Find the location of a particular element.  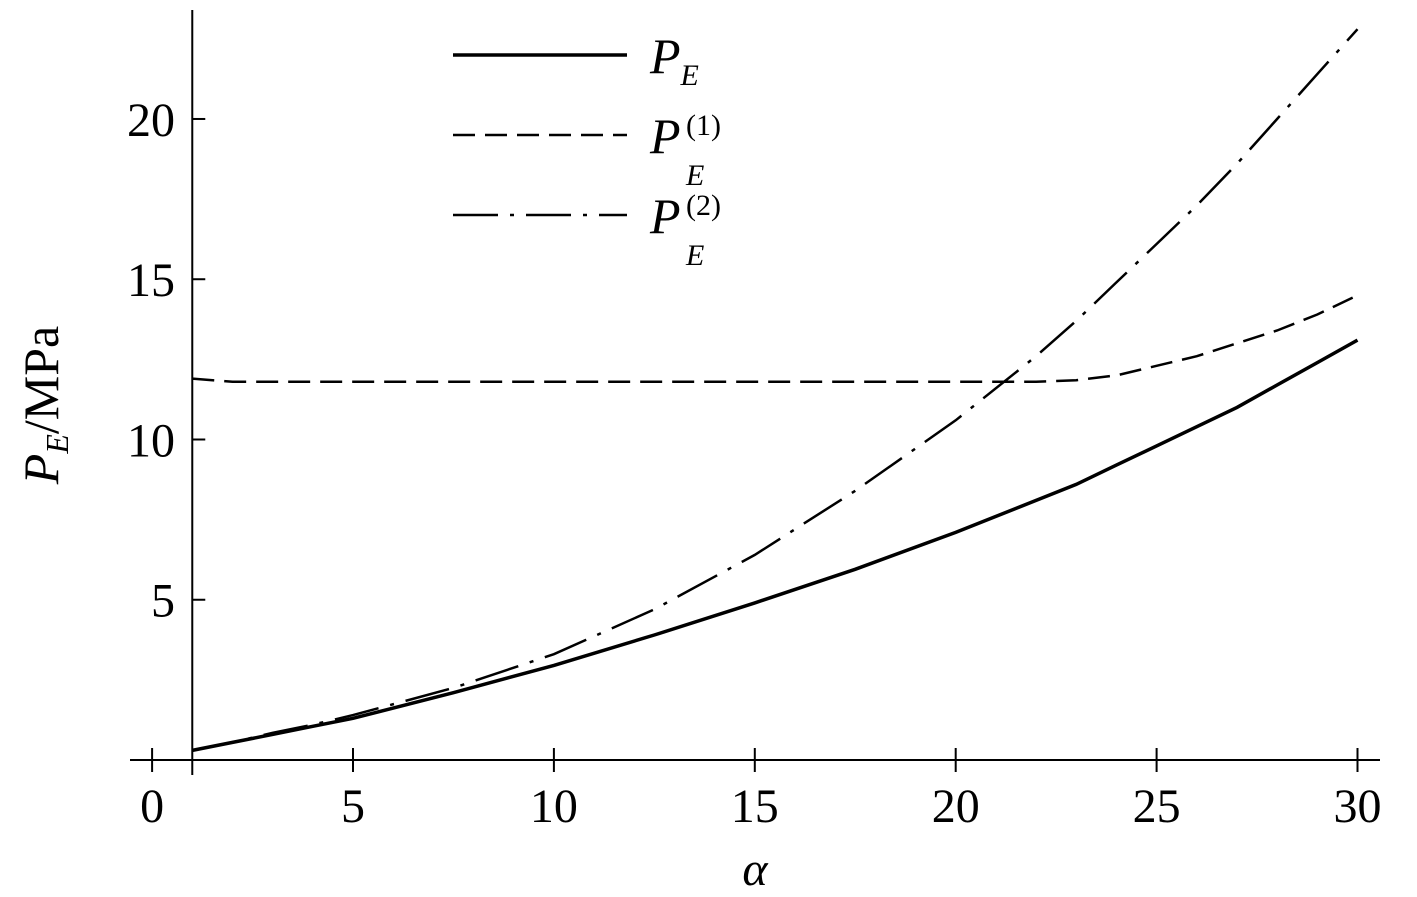

legend-entry: P (2) E is located at coordinates (685, 230).